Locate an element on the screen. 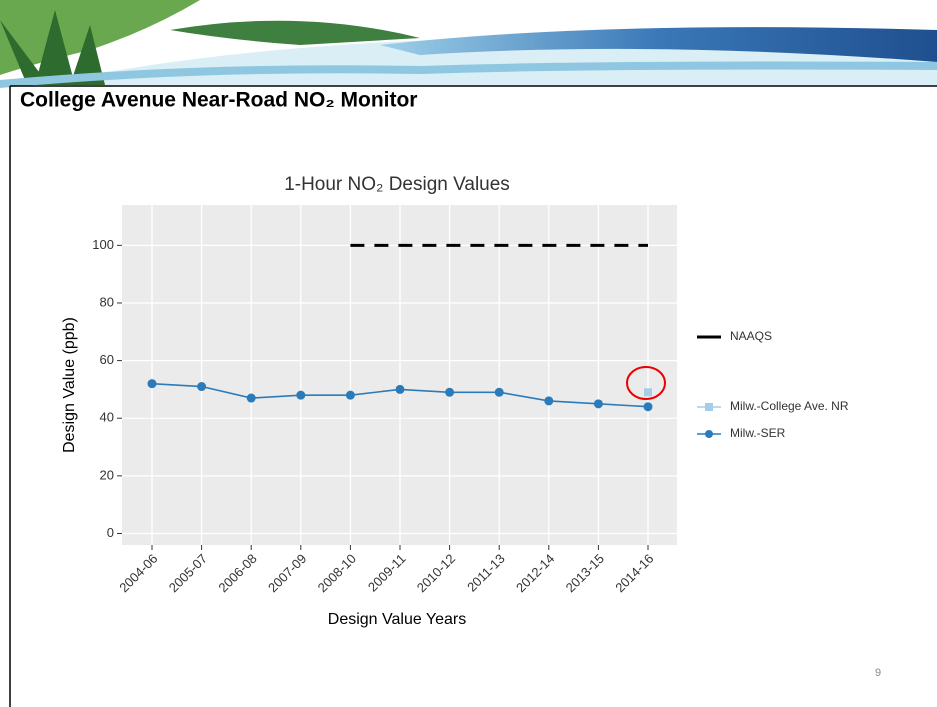 The width and height of the screenshot is (937, 707). legend-label: Milw.-College Ave. NR is located at coordinates (789, 406).